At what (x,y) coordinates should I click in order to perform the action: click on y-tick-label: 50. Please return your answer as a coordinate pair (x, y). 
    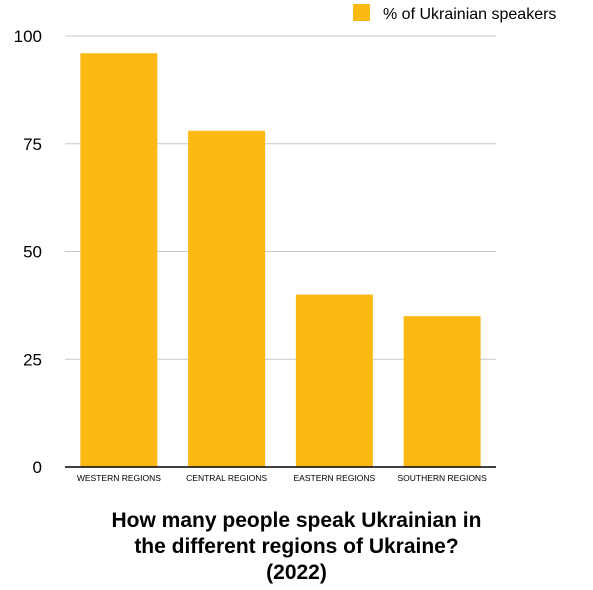
    Looking at the image, I should click on (32, 252).